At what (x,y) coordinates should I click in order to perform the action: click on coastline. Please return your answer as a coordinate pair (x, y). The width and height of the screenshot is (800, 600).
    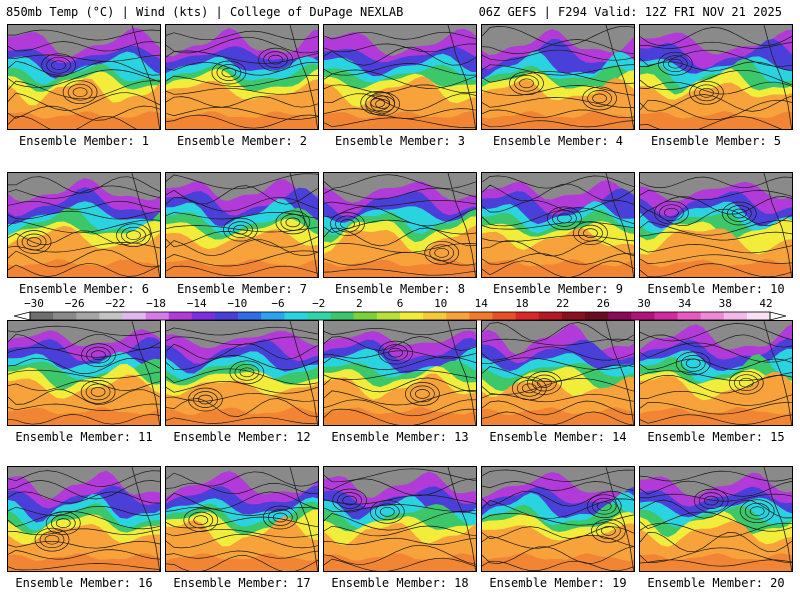
    Looking at the image, I should click on (619, 373).